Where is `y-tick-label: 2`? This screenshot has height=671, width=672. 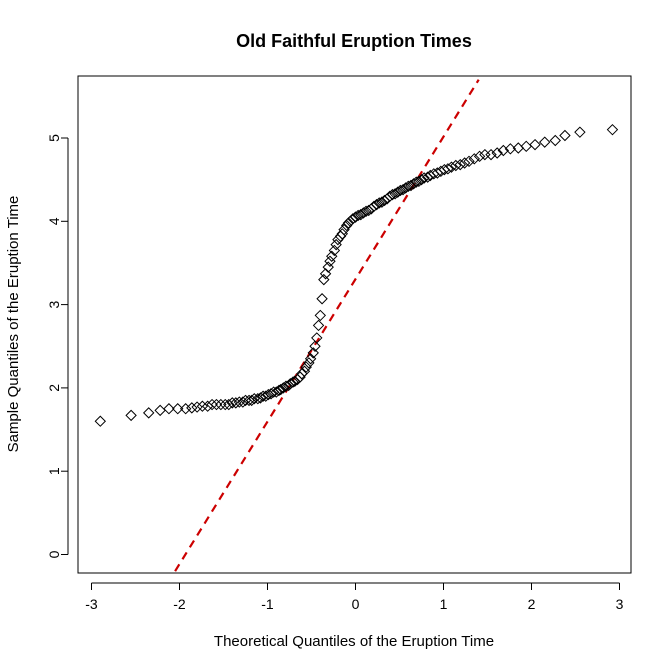 y-tick-label: 2 is located at coordinates (54, 388).